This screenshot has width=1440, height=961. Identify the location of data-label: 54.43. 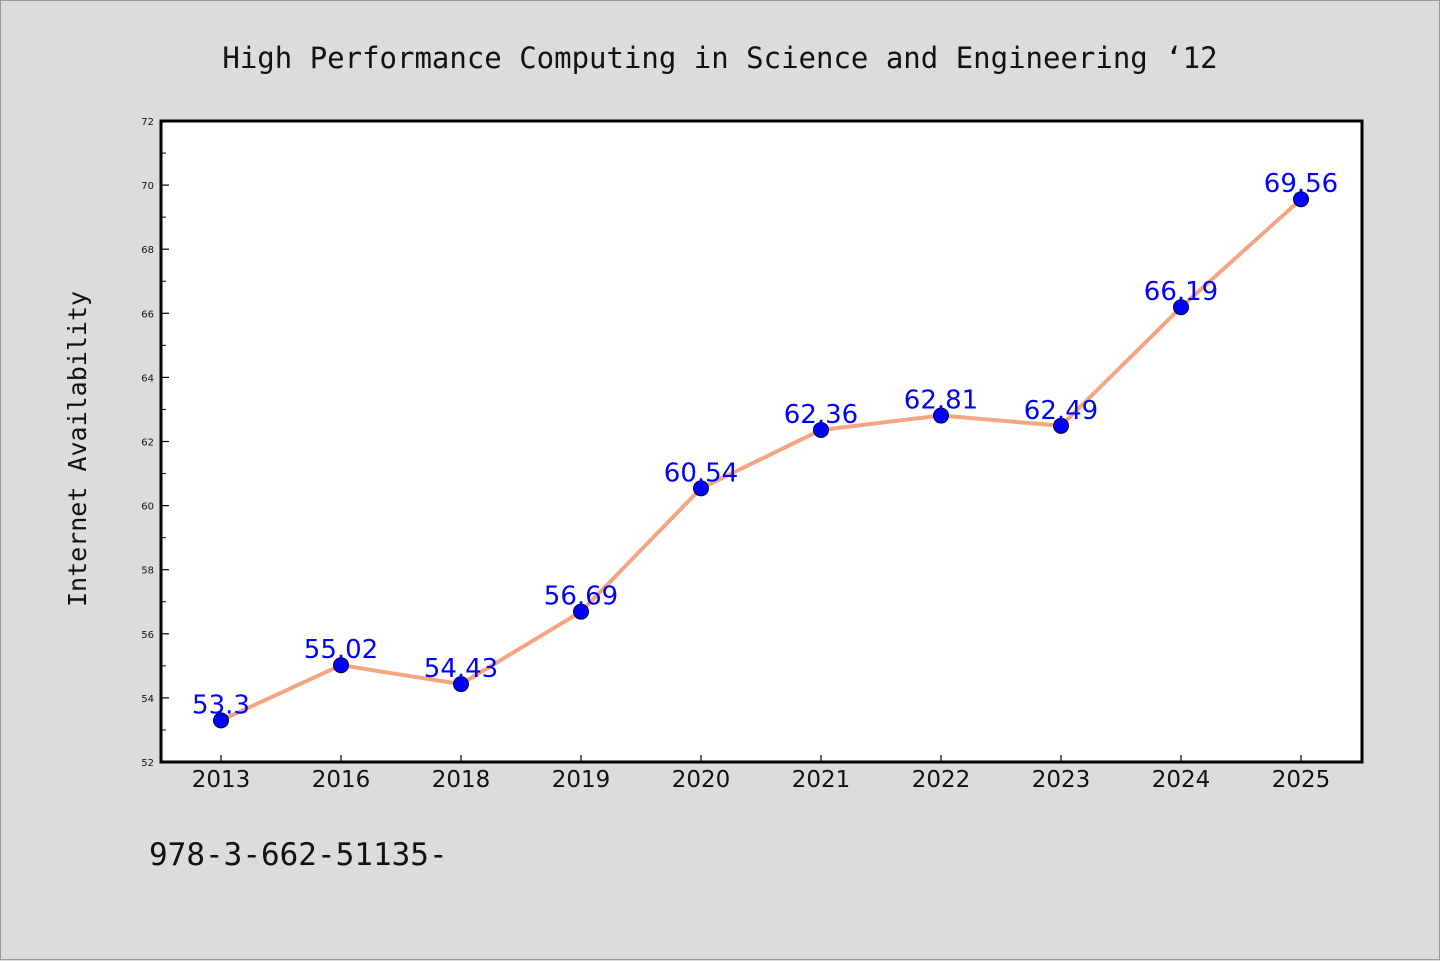
(461, 669).